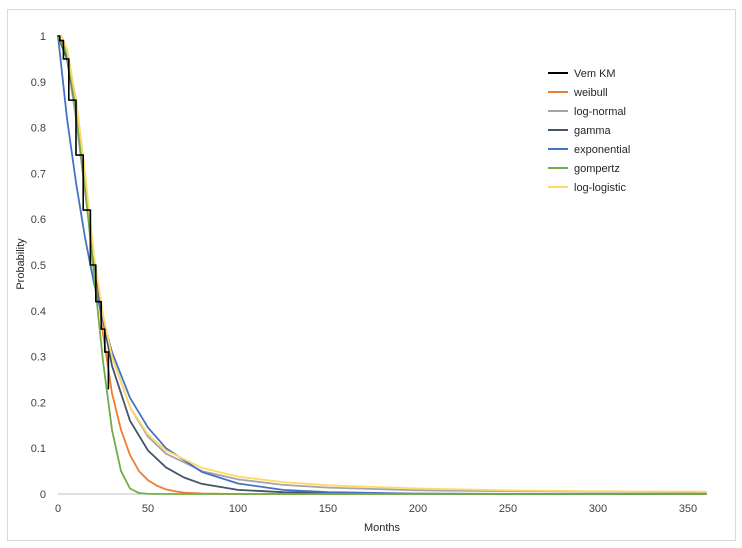  What do you see at coordinates (602, 150) in the screenshot?
I see `legend-label: exponential` at bounding box center [602, 150].